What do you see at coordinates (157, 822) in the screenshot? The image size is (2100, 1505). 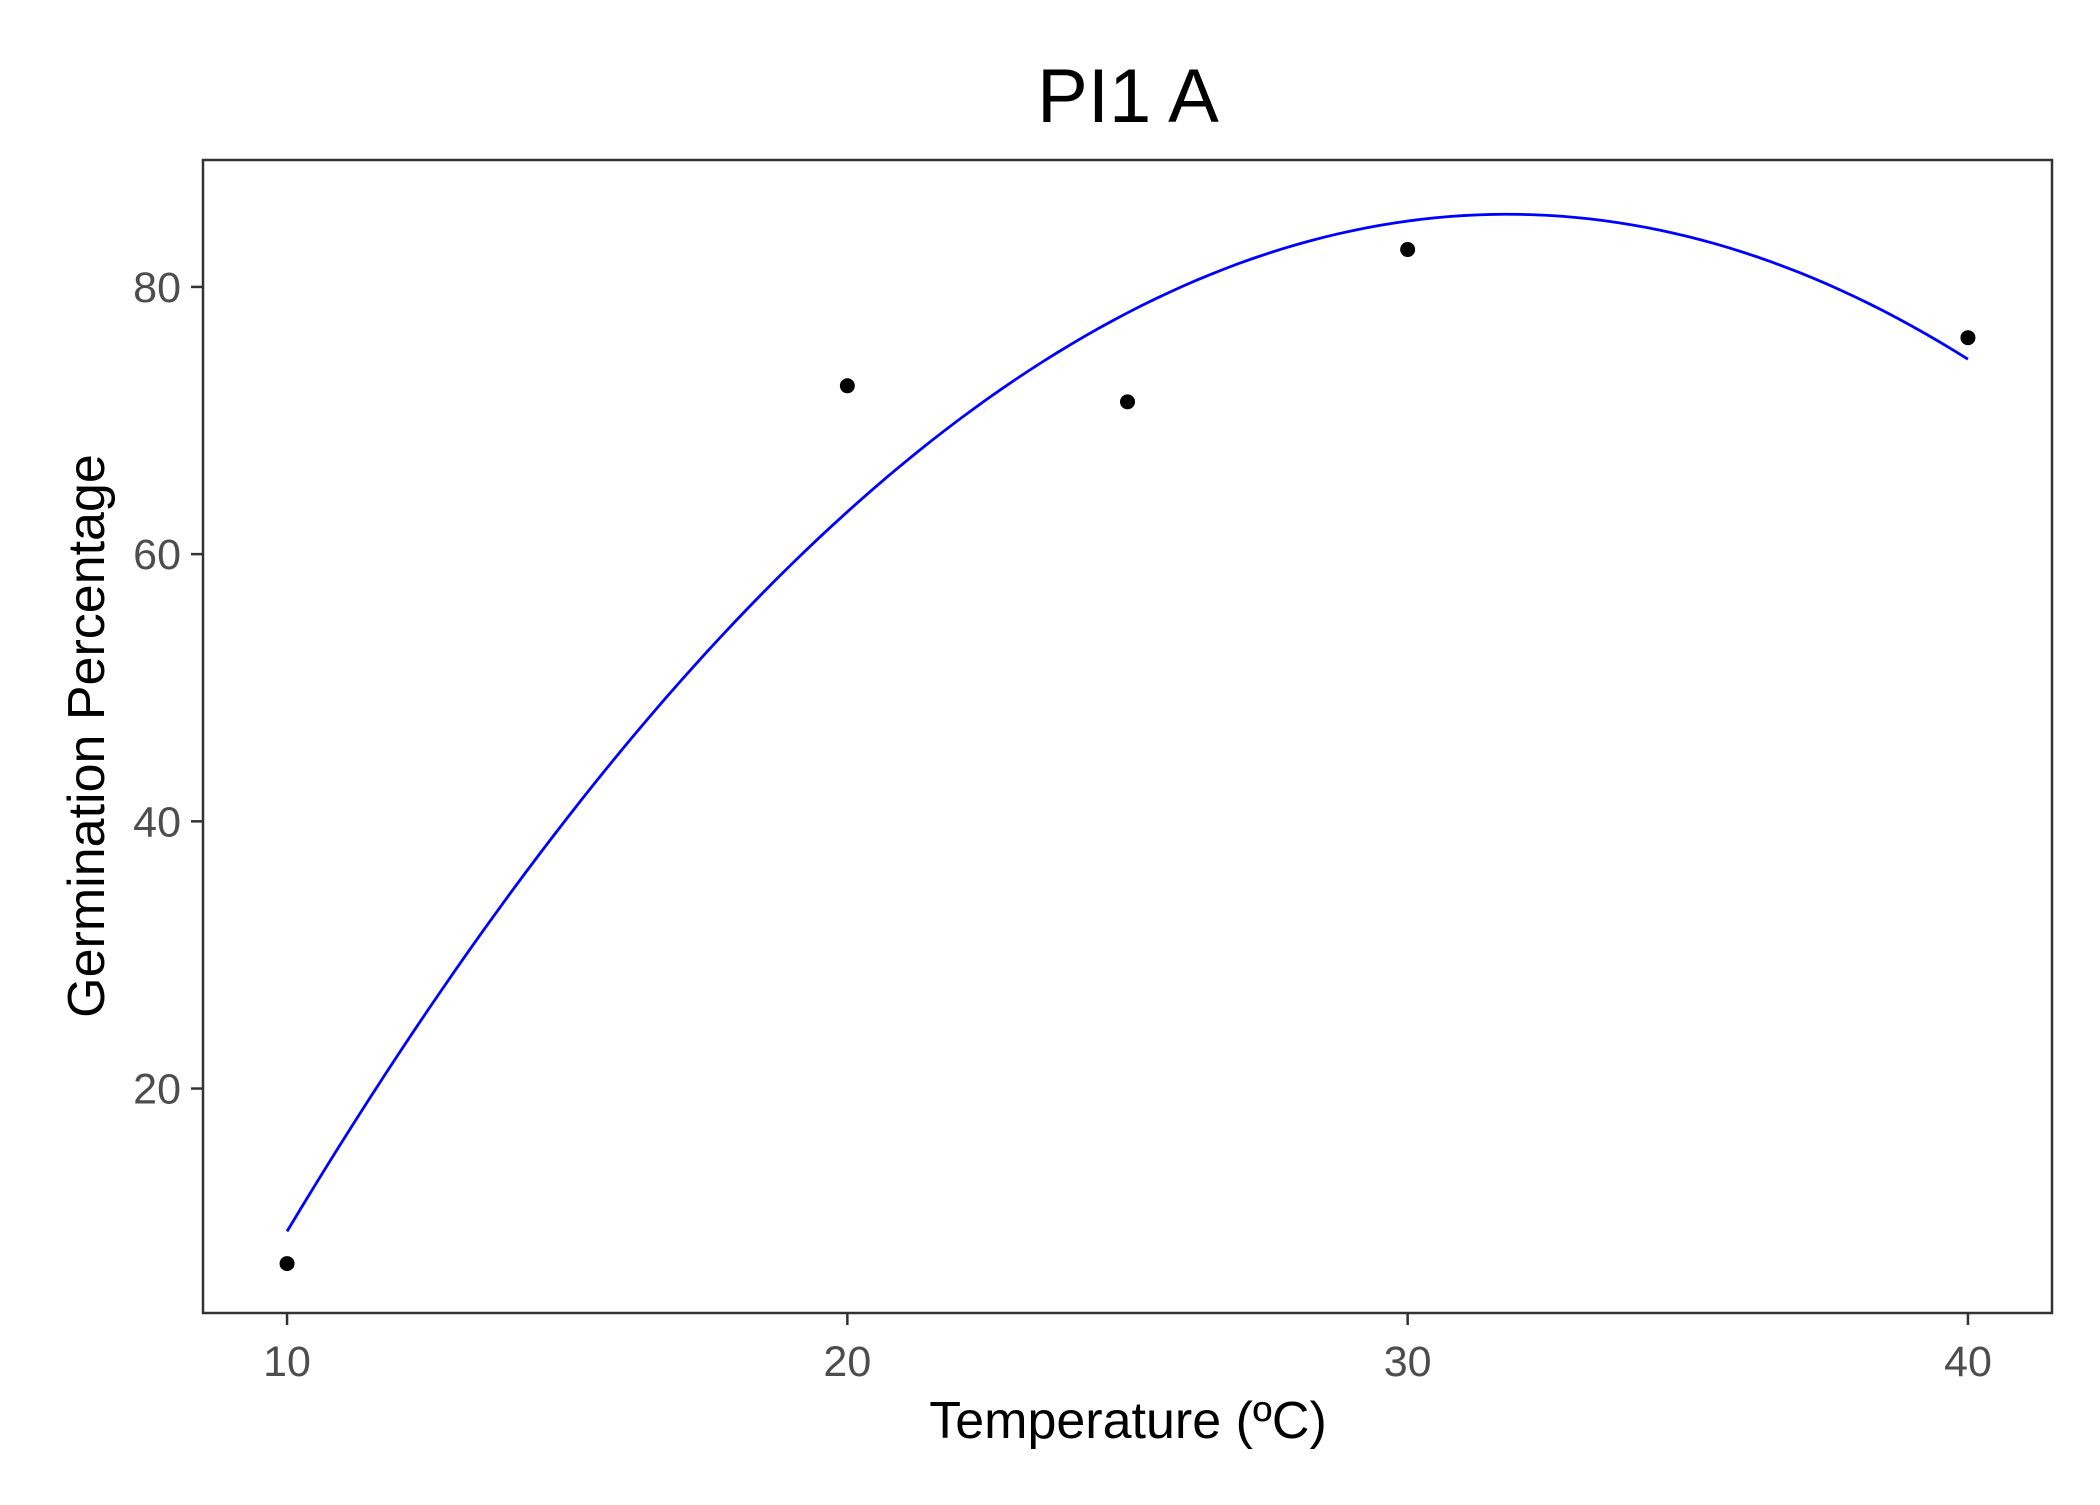 I see `y-axis-tick-label: 40` at bounding box center [157, 822].